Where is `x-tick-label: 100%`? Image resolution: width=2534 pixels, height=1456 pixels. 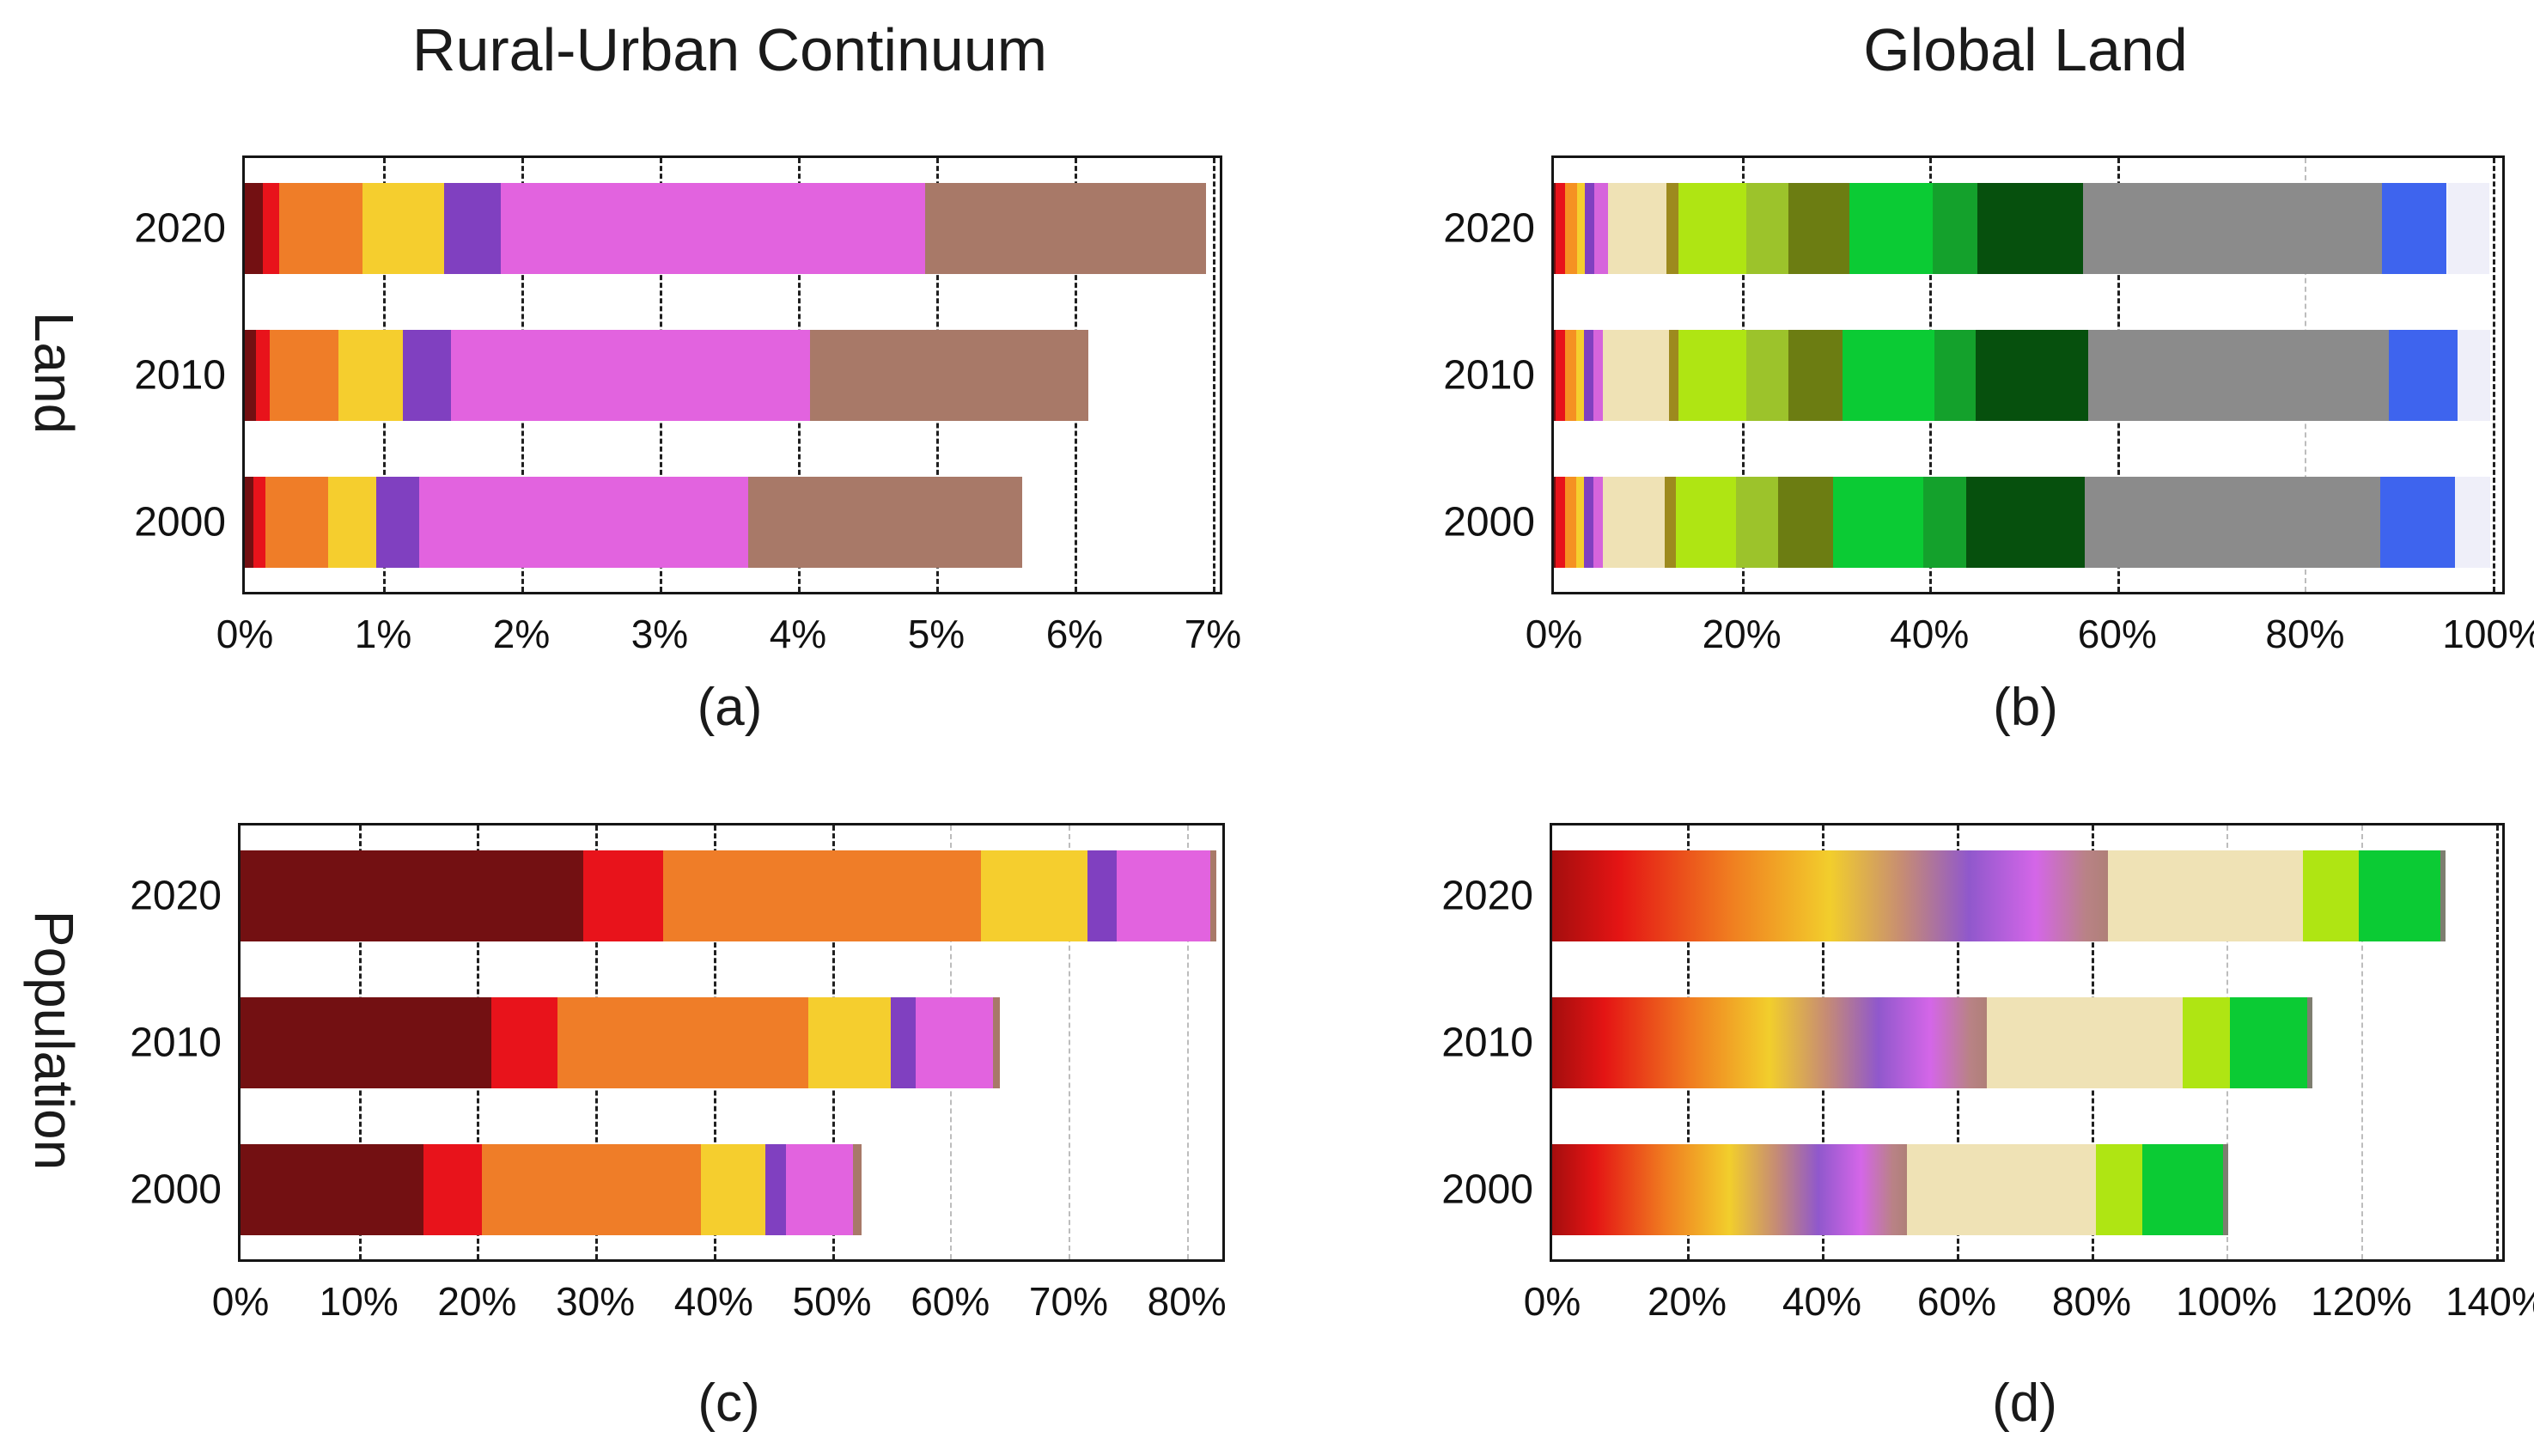
x-tick-label: 100% is located at coordinates (2488, 634).